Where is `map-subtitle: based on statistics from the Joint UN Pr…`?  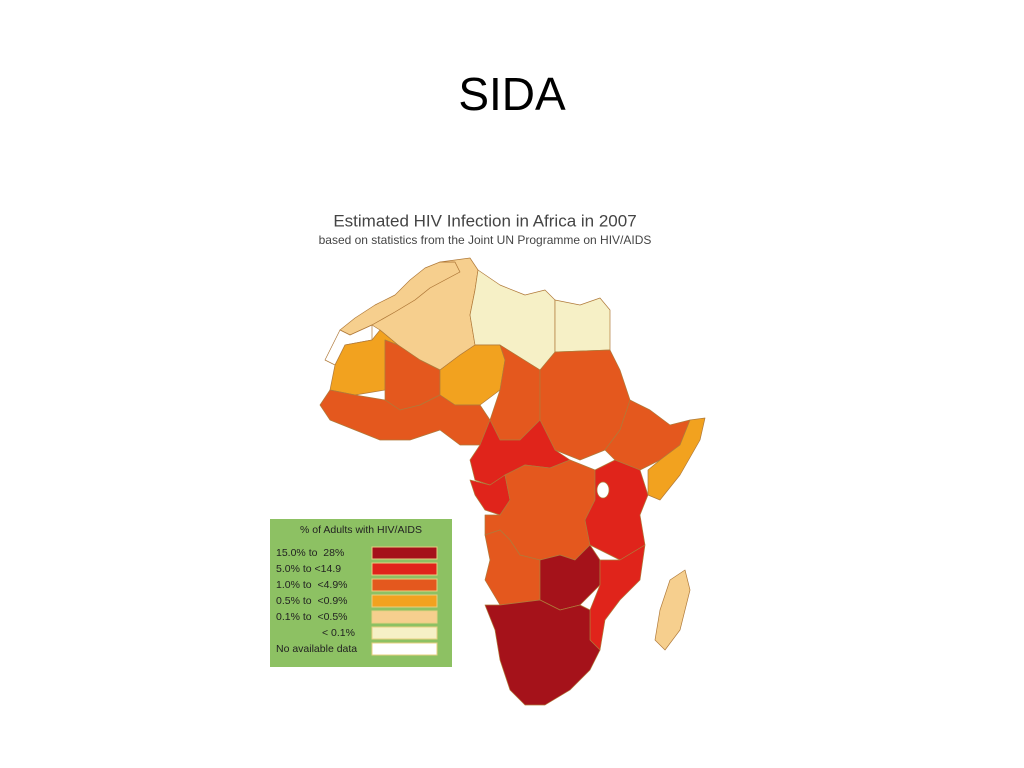
map-subtitle: based on statistics from the Joint UN Pr… is located at coordinates (485, 240).